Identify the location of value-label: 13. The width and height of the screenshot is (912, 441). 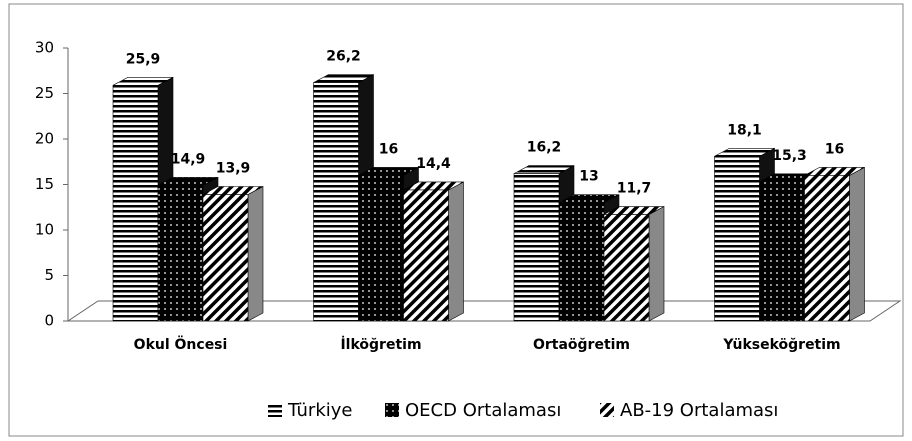
(588, 177).